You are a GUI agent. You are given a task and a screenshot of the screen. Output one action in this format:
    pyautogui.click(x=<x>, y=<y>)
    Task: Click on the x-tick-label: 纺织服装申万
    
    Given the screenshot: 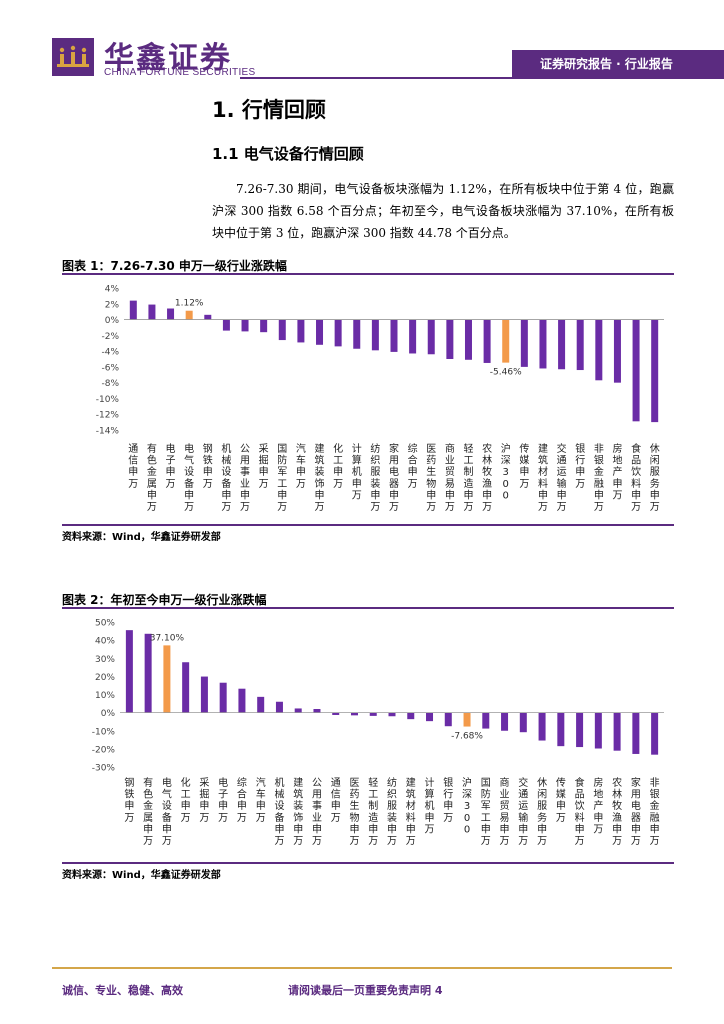 What is the action you would take?
    pyautogui.click(x=392, y=811)
    